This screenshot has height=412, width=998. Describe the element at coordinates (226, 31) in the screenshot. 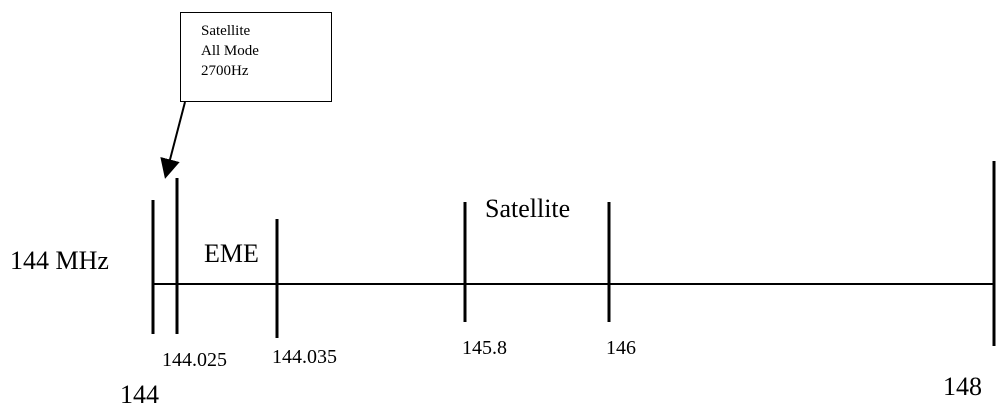

I see `callout-line-1: Satellite` at that location.